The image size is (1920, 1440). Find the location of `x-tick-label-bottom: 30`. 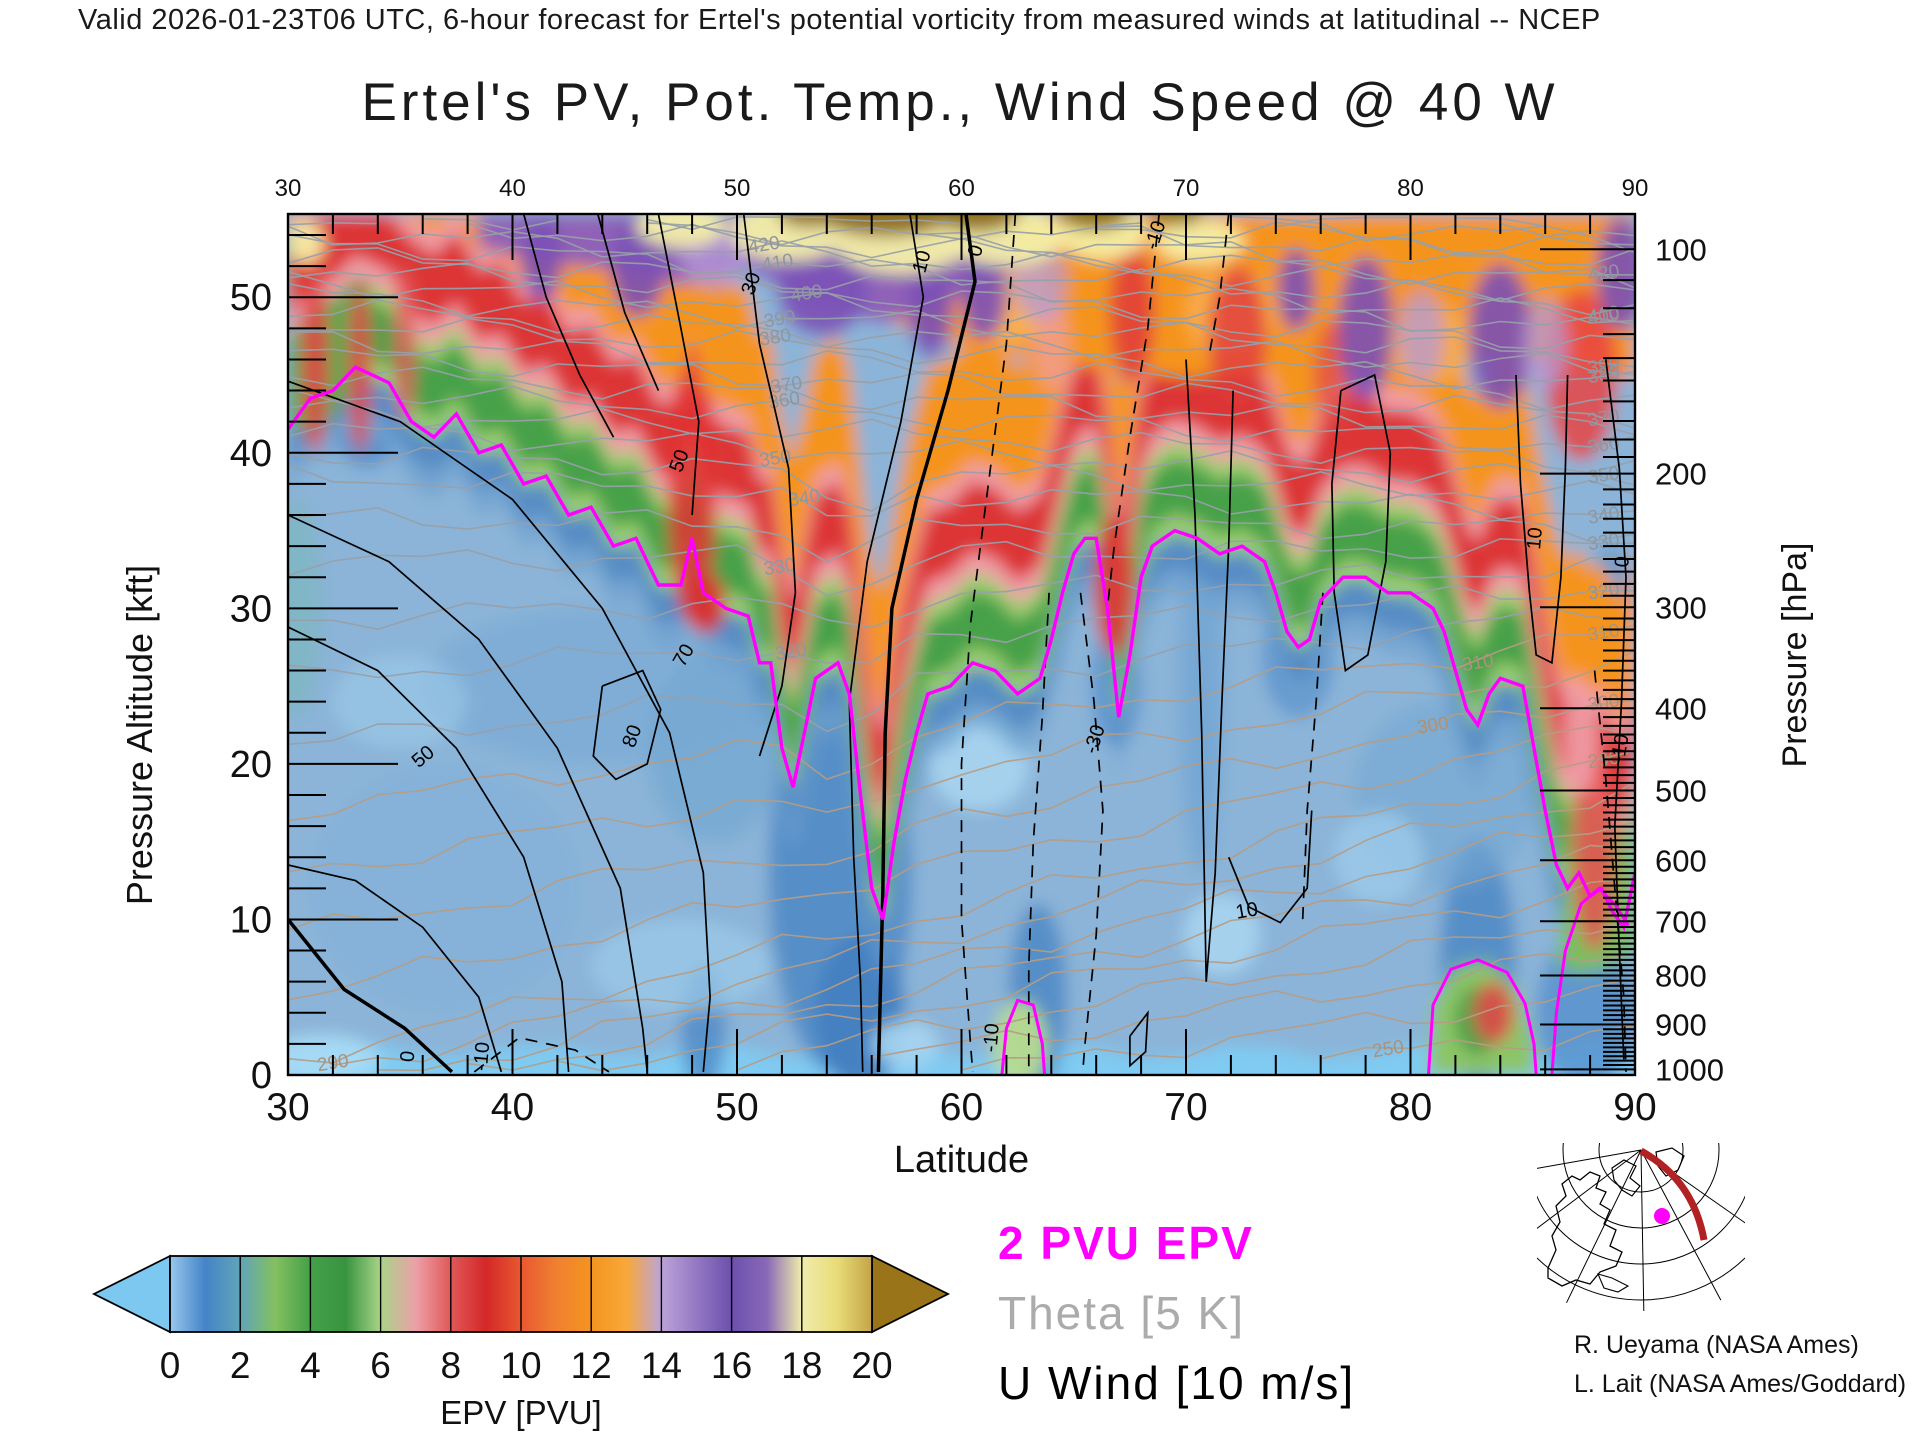

x-tick-label-bottom: 30 is located at coordinates (287, 1107).